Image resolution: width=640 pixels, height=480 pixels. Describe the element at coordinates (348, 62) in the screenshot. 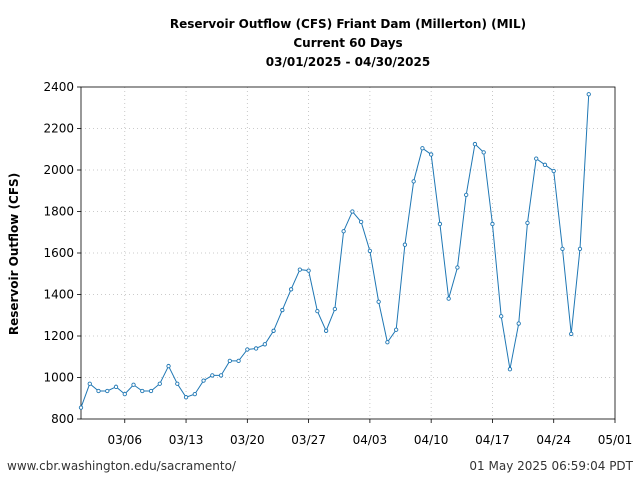

I see `chart-title-line-3: 03/01/2025 - 04/30/2025` at that location.